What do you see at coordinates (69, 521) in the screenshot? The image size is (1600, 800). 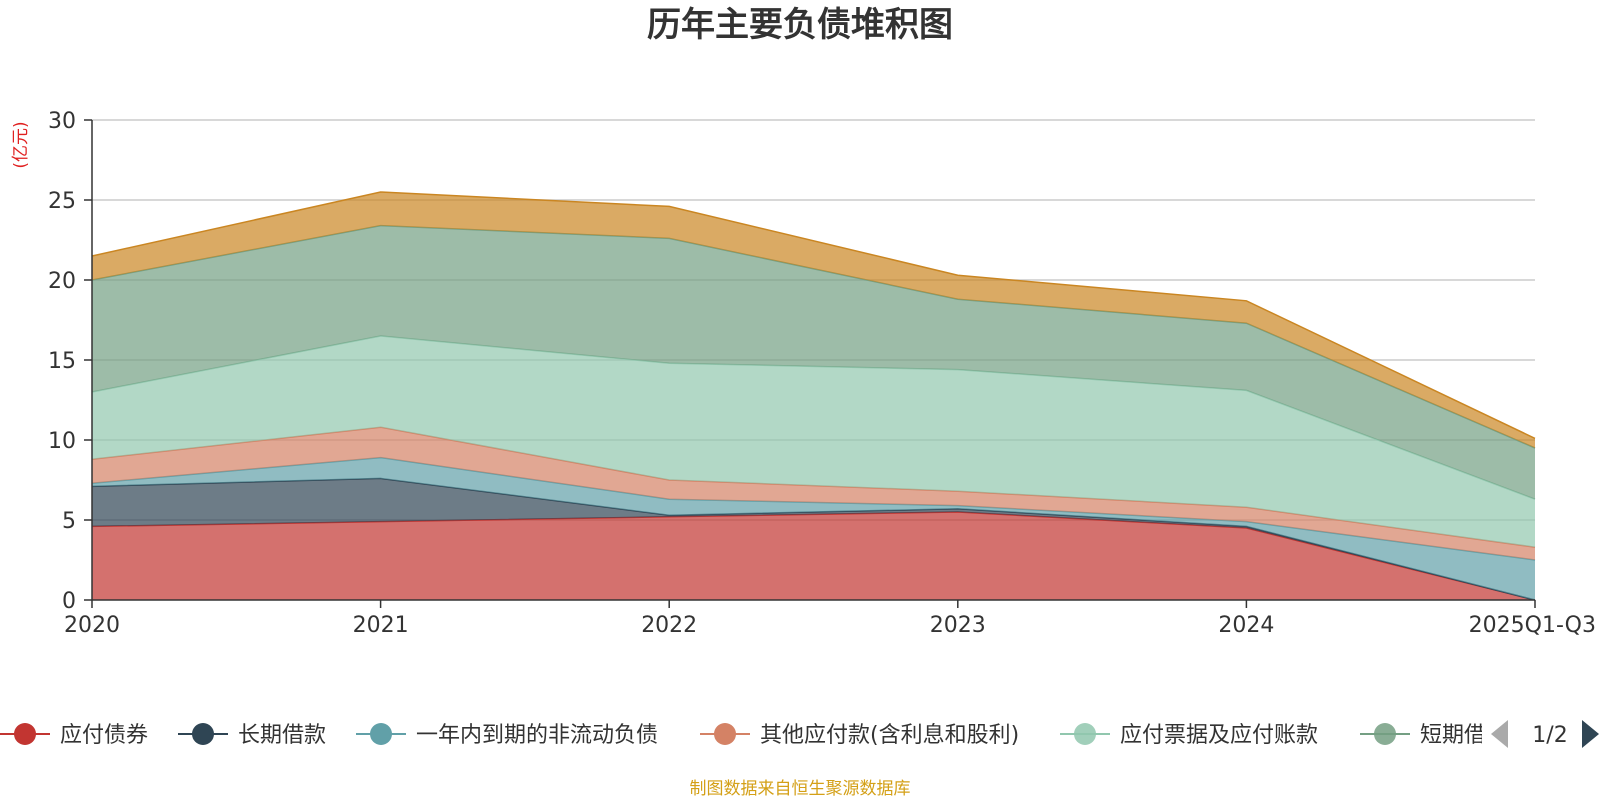 I see `y-tick-label: 5` at bounding box center [69, 521].